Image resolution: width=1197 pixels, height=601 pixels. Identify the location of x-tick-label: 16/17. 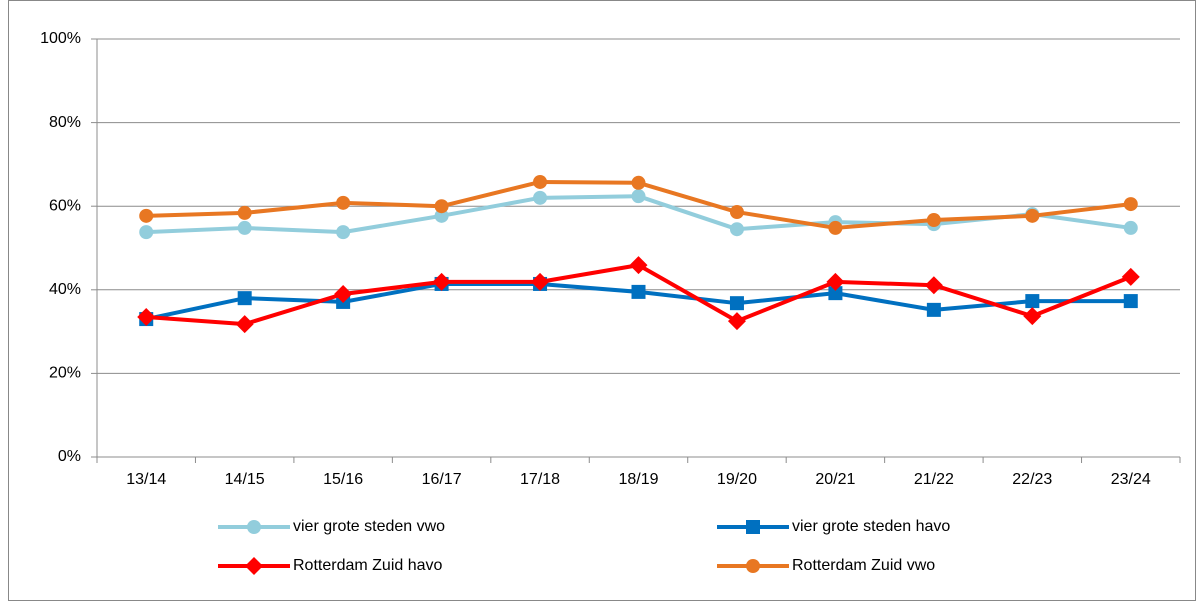
(442, 479).